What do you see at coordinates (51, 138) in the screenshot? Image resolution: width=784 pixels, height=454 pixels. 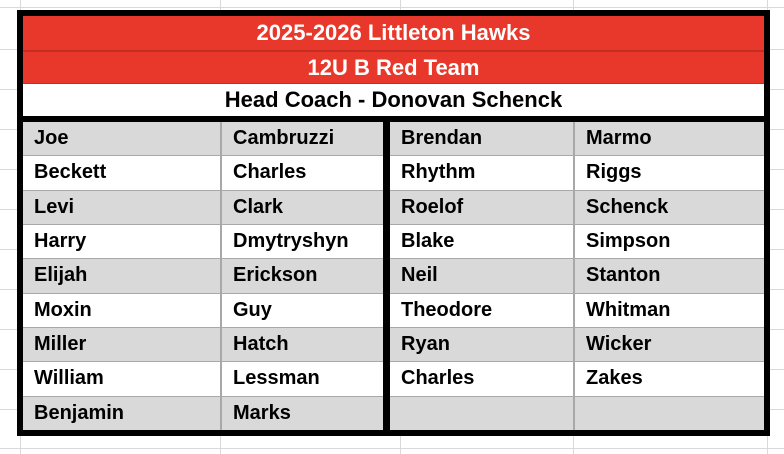 I see `player-first-name: Joe` at bounding box center [51, 138].